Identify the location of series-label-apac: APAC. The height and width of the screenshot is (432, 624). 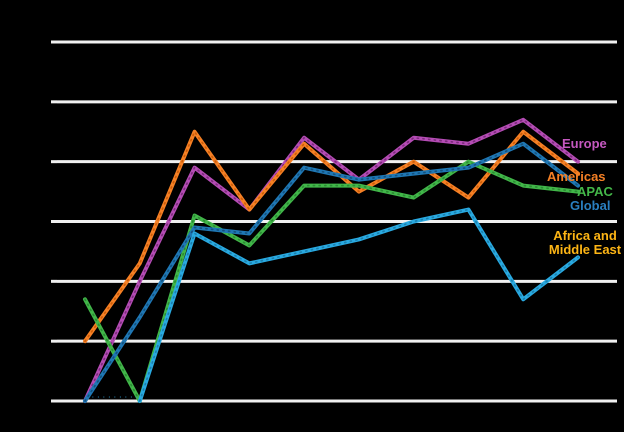
(595, 191).